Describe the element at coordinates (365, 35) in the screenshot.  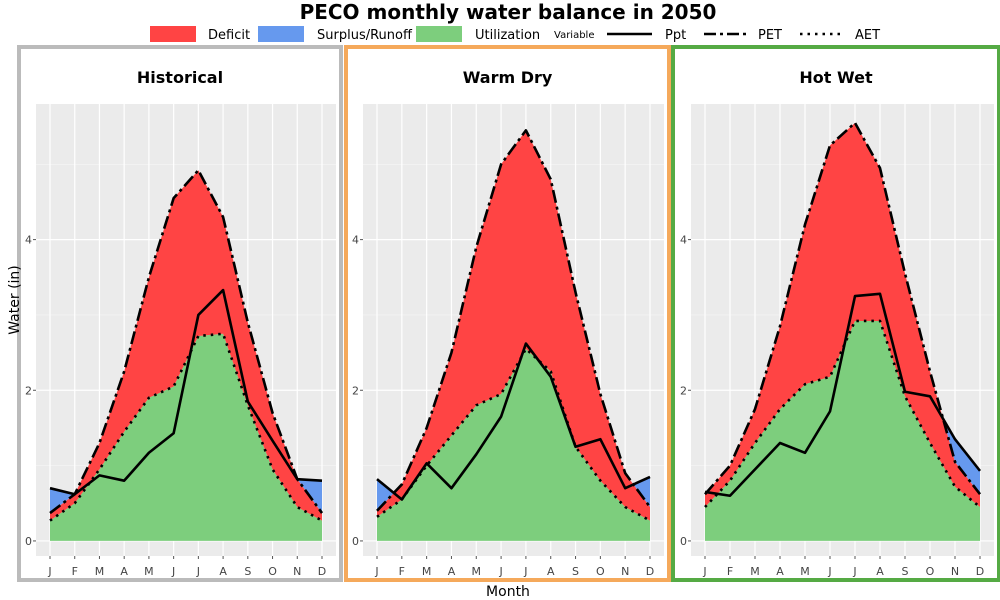
I see `legend-label-surplus: Surplus/Runoff` at that location.